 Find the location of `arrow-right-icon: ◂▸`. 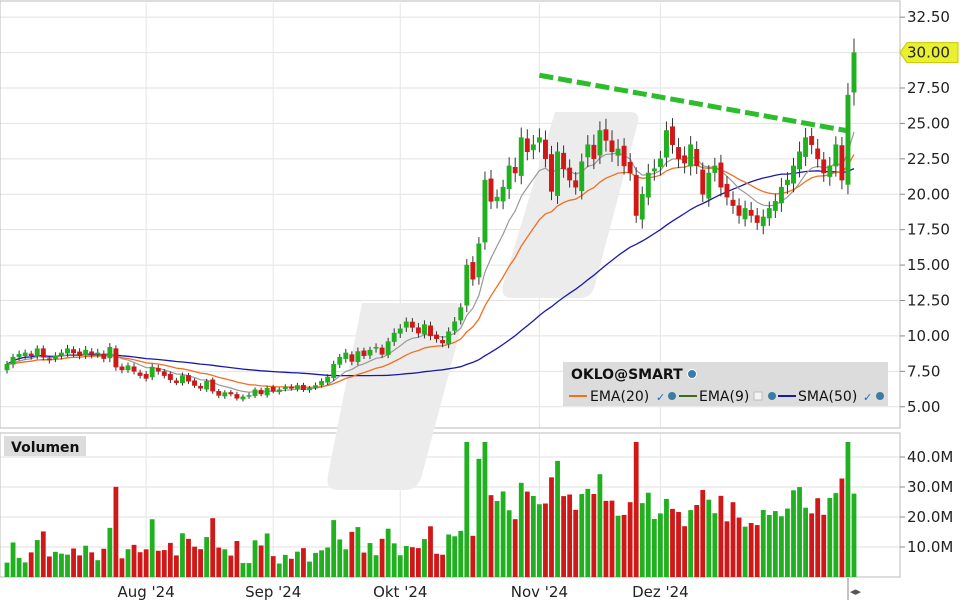

arrow-right-icon: ◂▸ is located at coordinates (856, 591).